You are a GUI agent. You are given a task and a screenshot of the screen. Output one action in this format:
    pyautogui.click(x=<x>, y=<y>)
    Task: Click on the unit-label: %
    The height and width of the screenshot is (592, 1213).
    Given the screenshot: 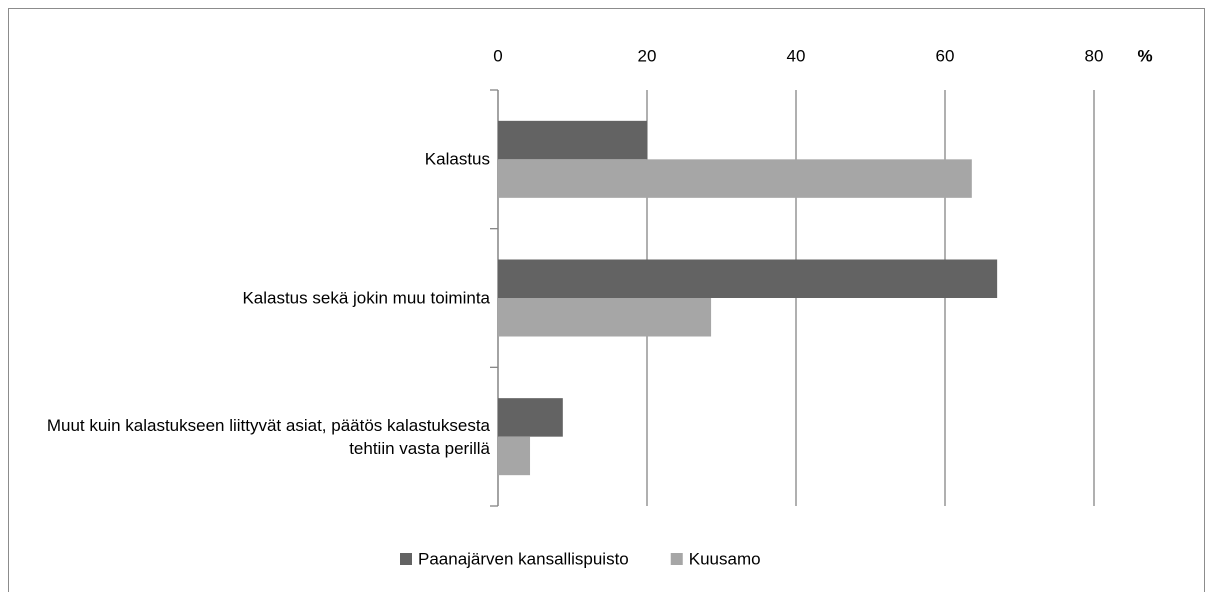 What is the action you would take?
    pyautogui.click(x=1144, y=55)
    